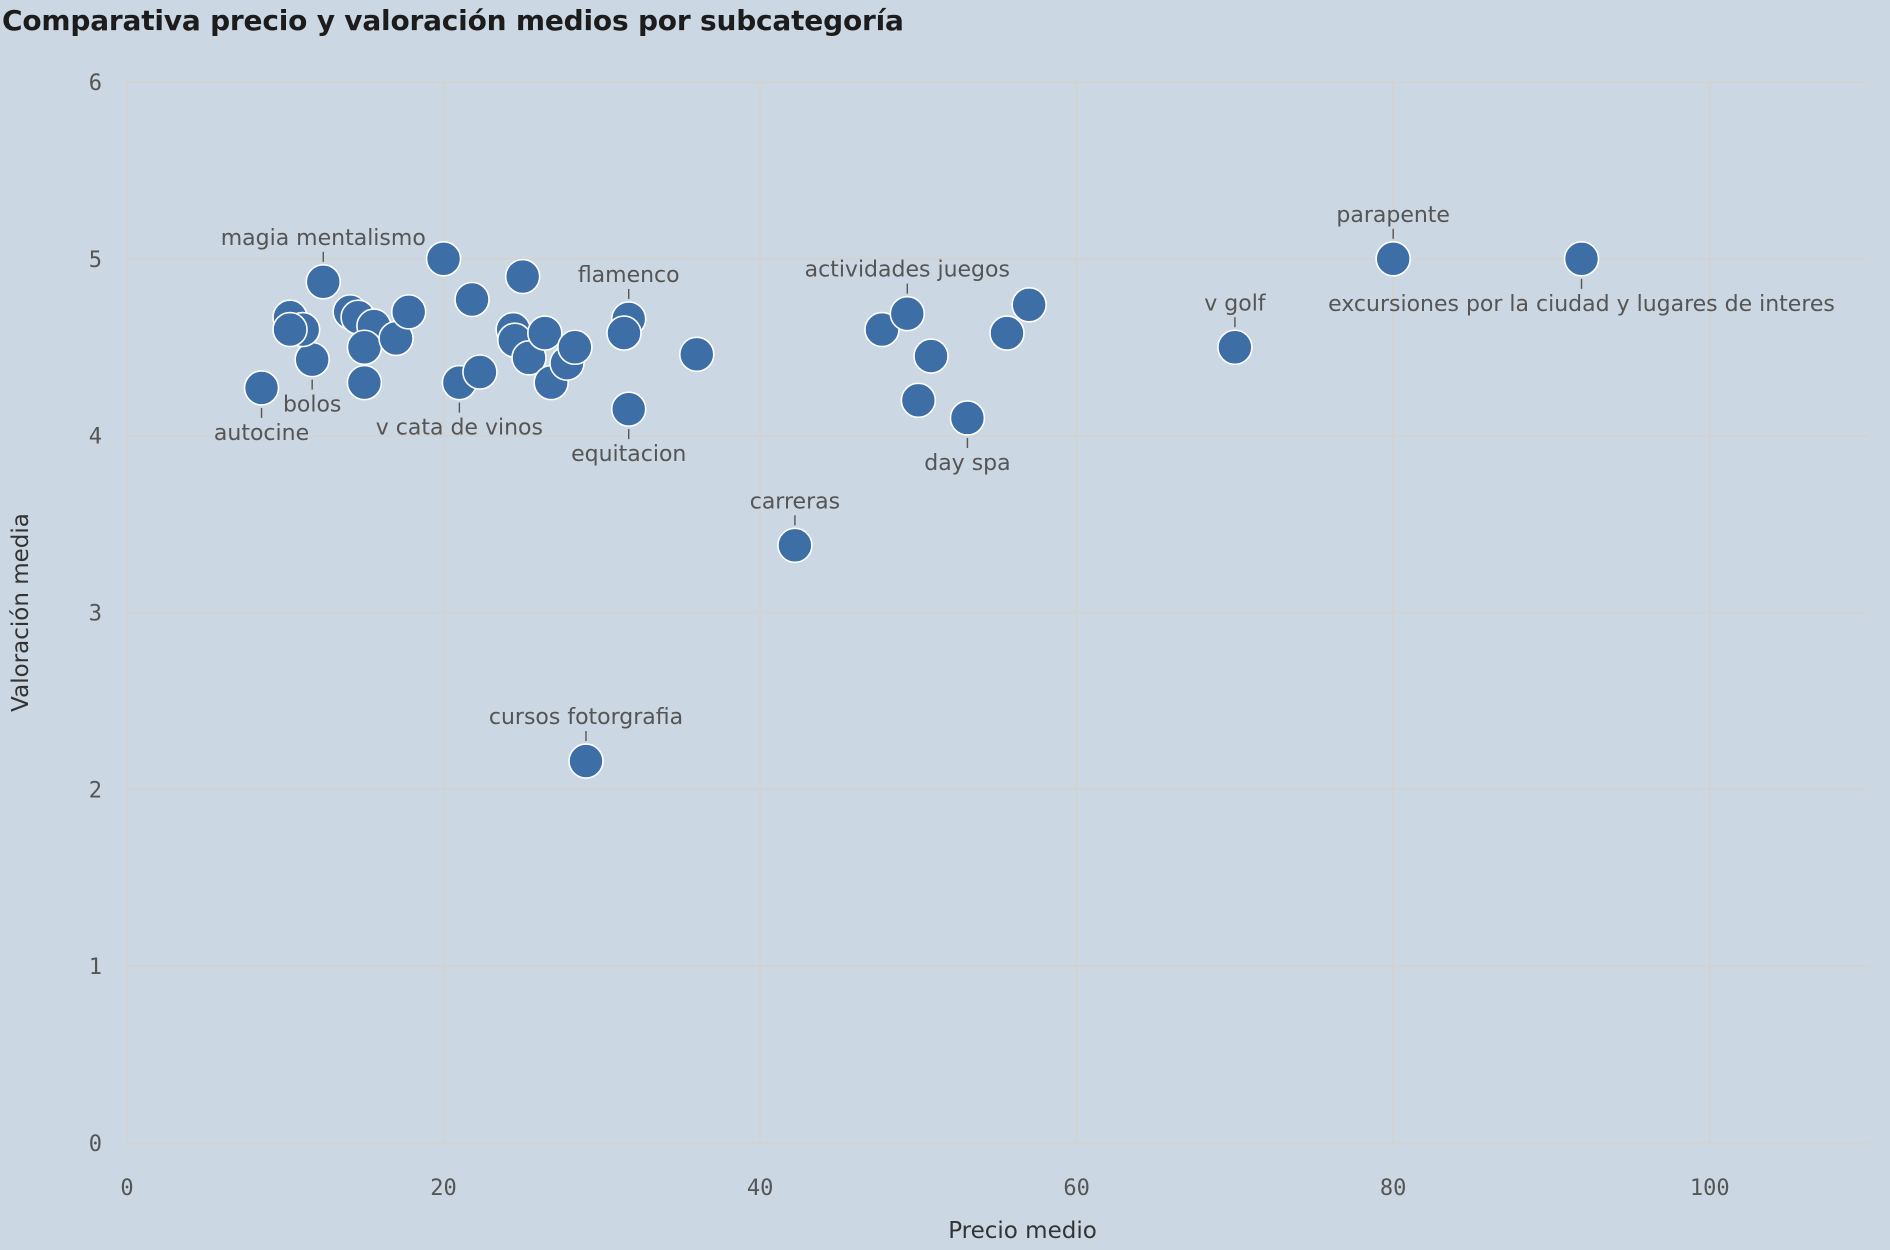 The height and width of the screenshot is (1250, 1890). What do you see at coordinates (629, 275) in the screenshot?
I see `point-label: flamenco` at bounding box center [629, 275].